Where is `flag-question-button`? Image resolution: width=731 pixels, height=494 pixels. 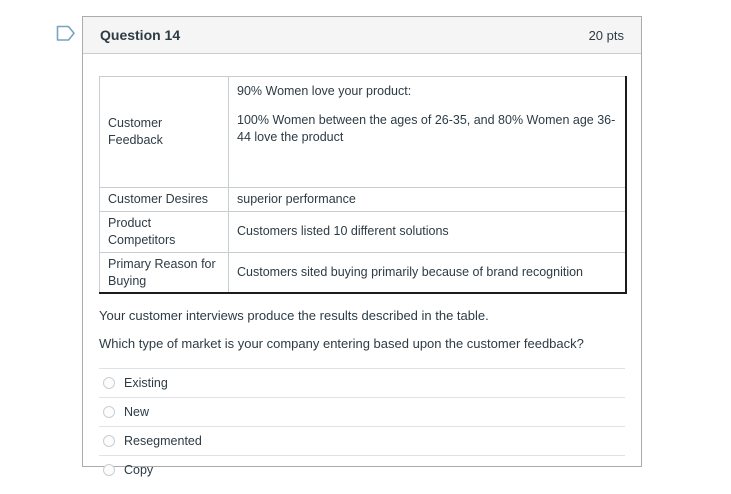 flag-question-button is located at coordinates (66, 34).